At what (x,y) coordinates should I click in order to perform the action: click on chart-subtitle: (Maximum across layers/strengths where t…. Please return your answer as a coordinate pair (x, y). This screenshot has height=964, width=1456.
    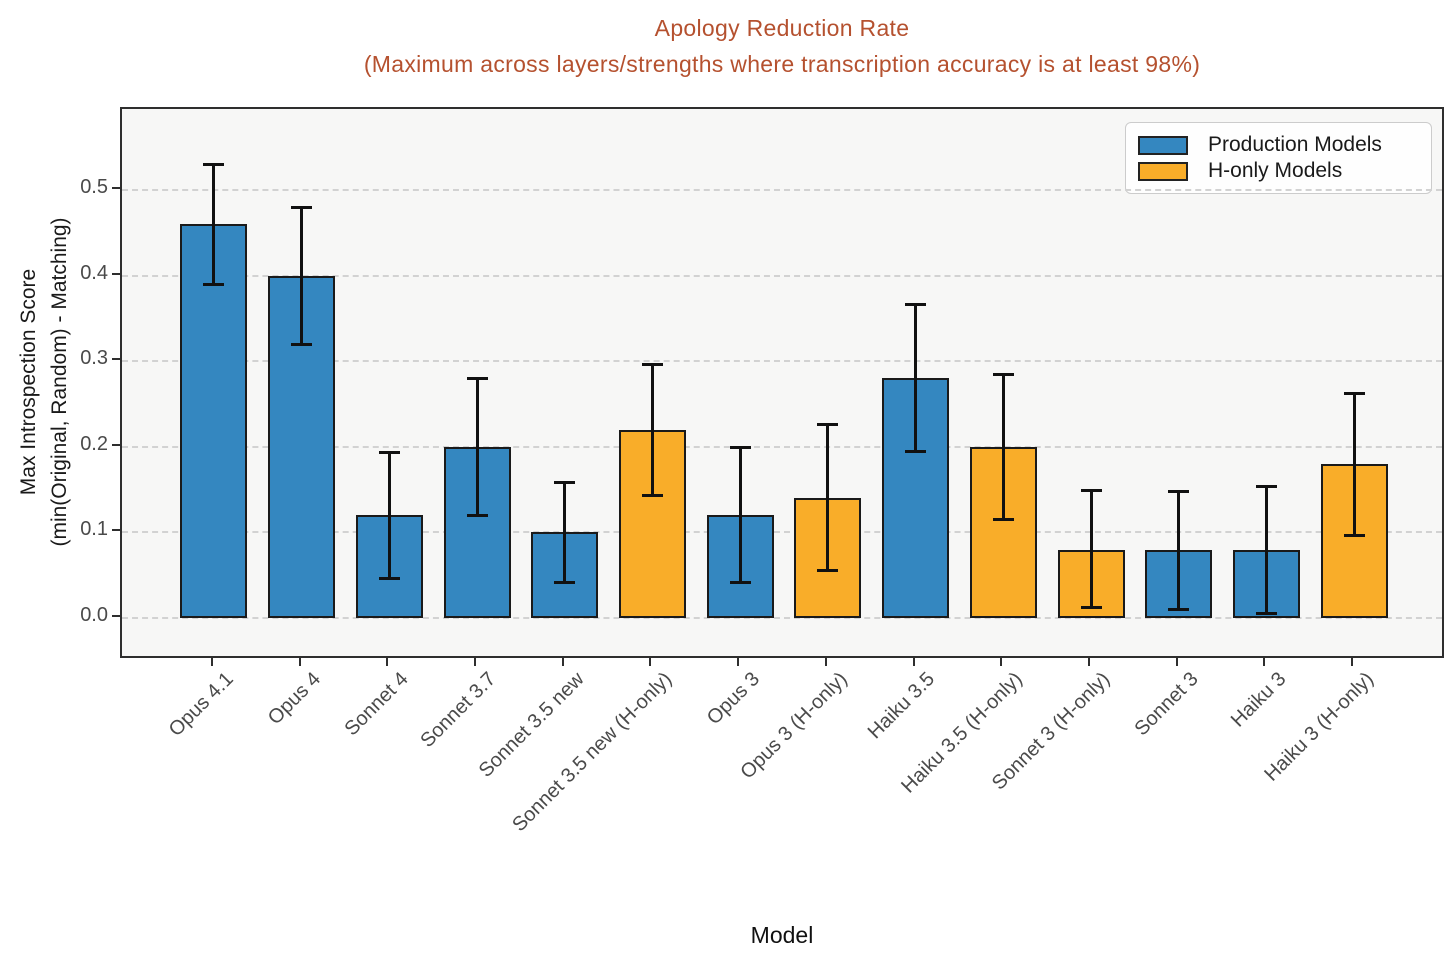
    Looking at the image, I should click on (782, 64).